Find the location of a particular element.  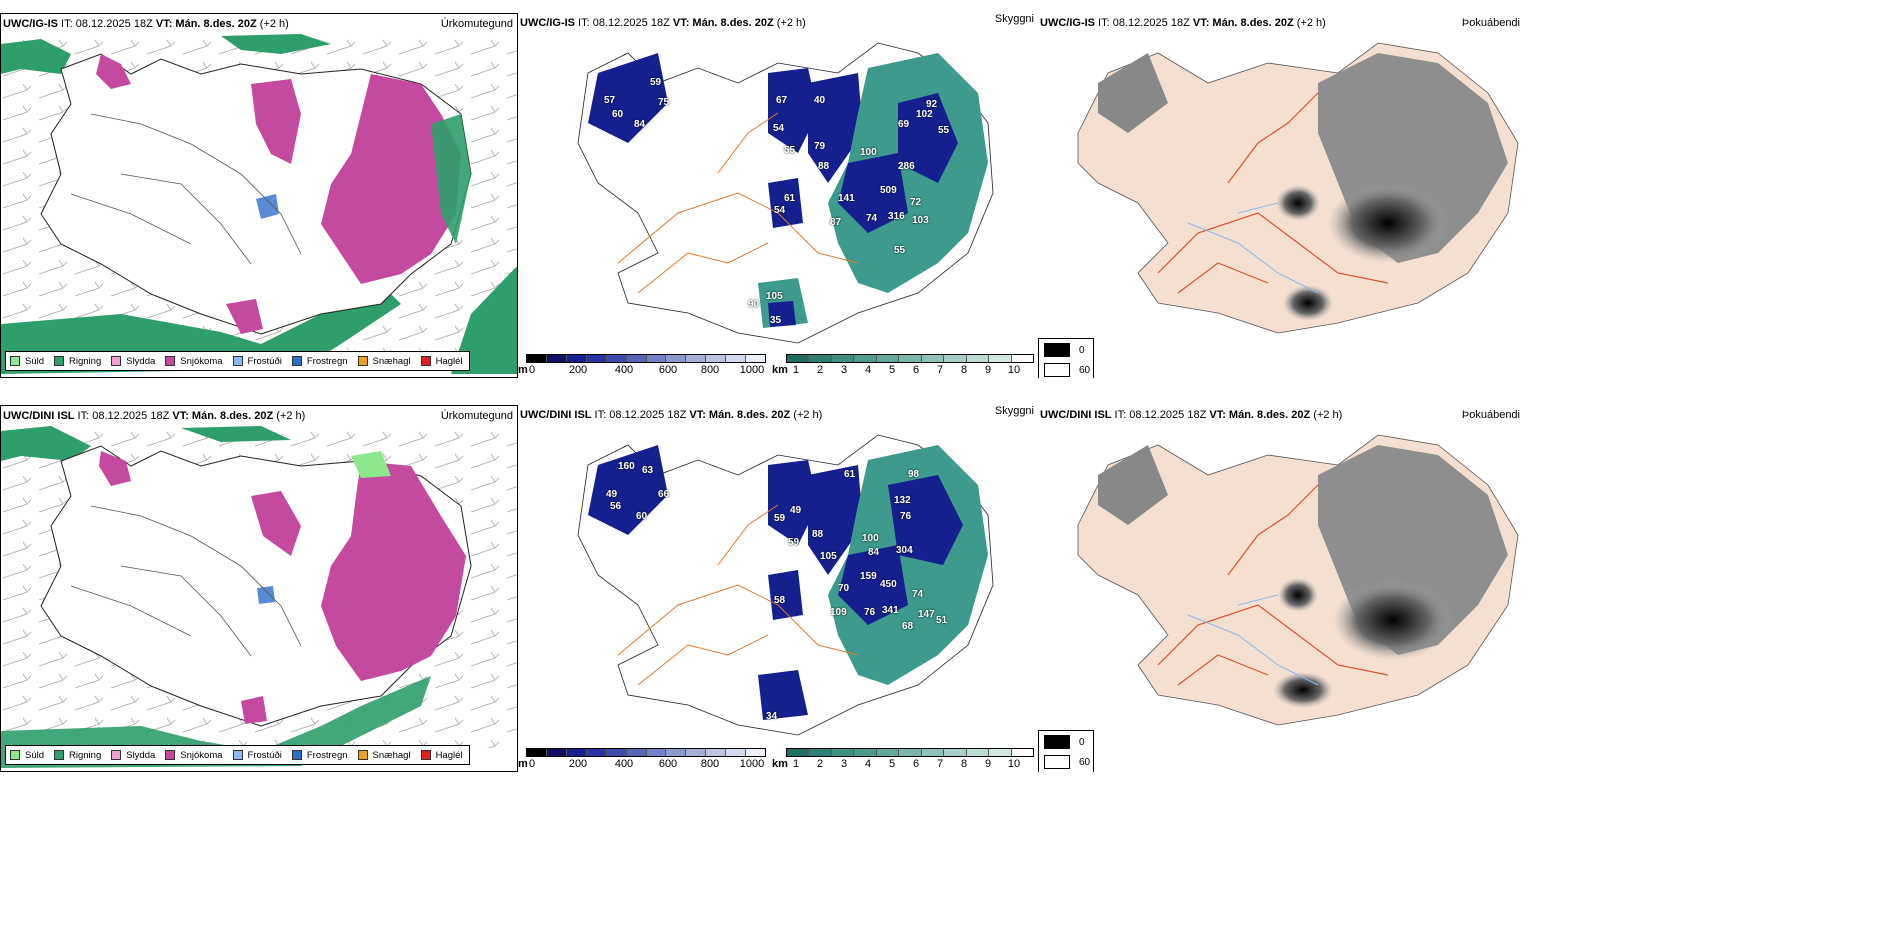

map-label: 74 is located at coordinates (872, 218).